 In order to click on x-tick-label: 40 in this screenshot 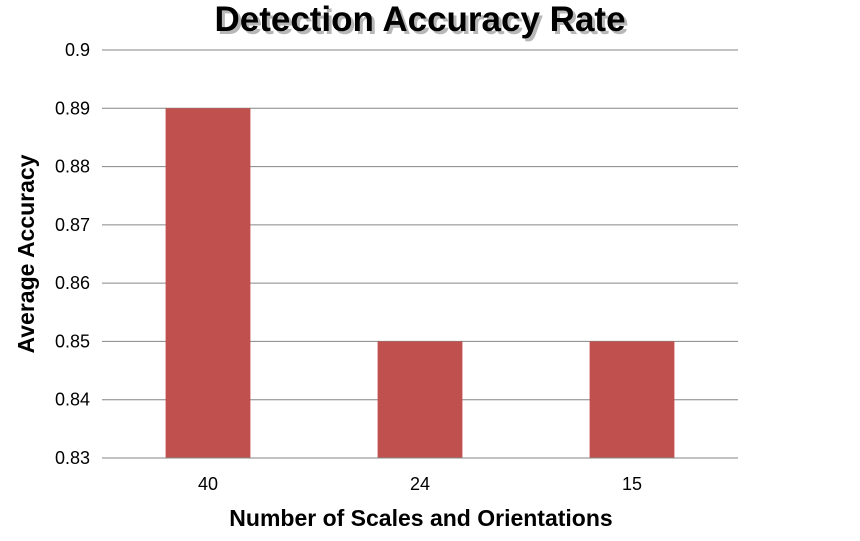, I will do `click(208, 484)`.